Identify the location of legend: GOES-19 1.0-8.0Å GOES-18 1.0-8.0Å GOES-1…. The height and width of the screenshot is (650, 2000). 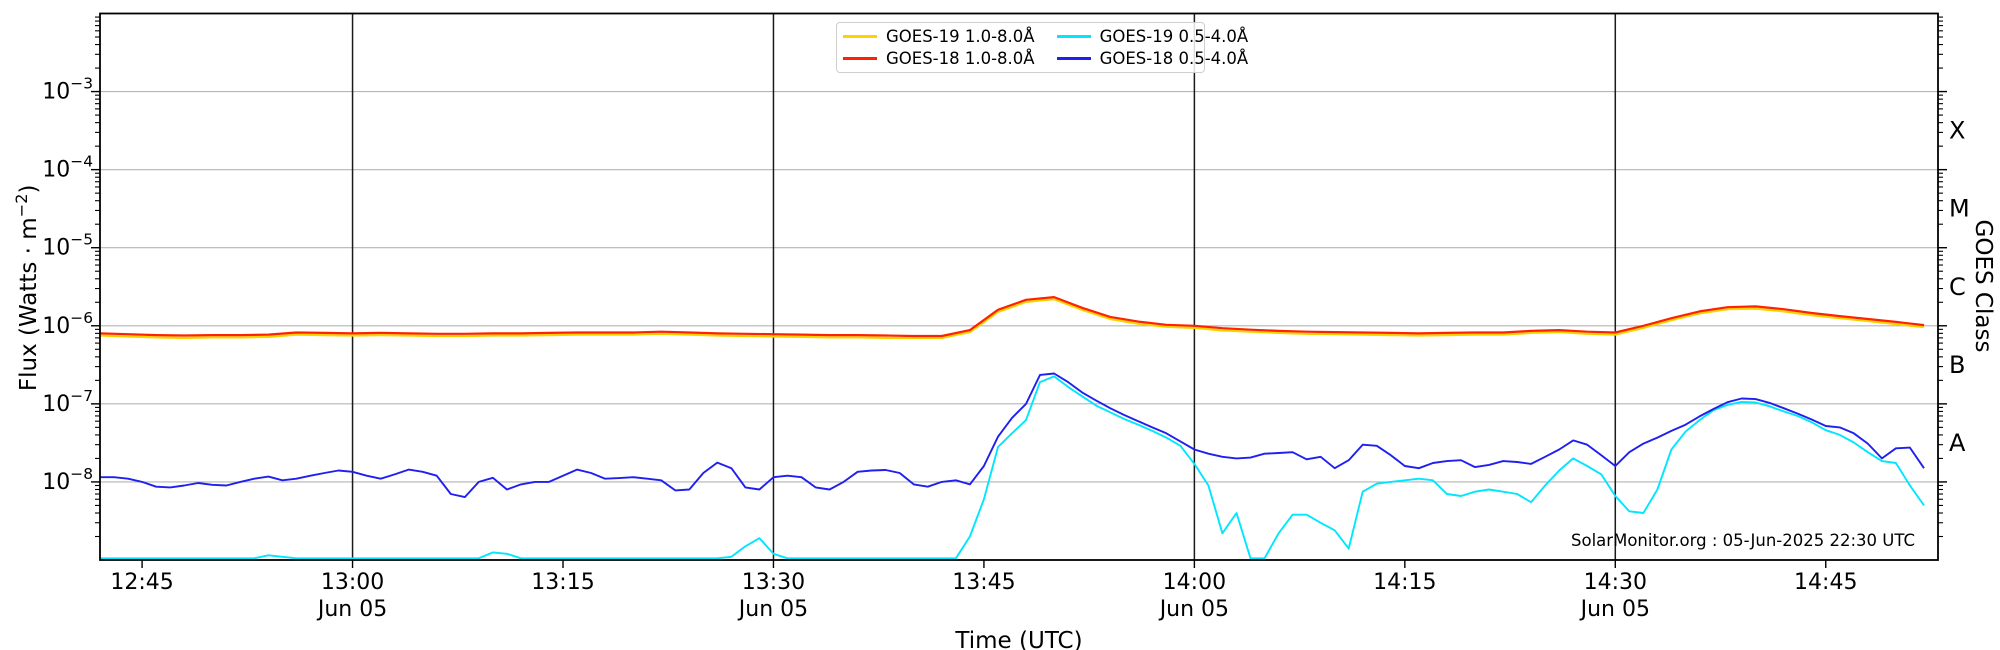
(1042, 47).